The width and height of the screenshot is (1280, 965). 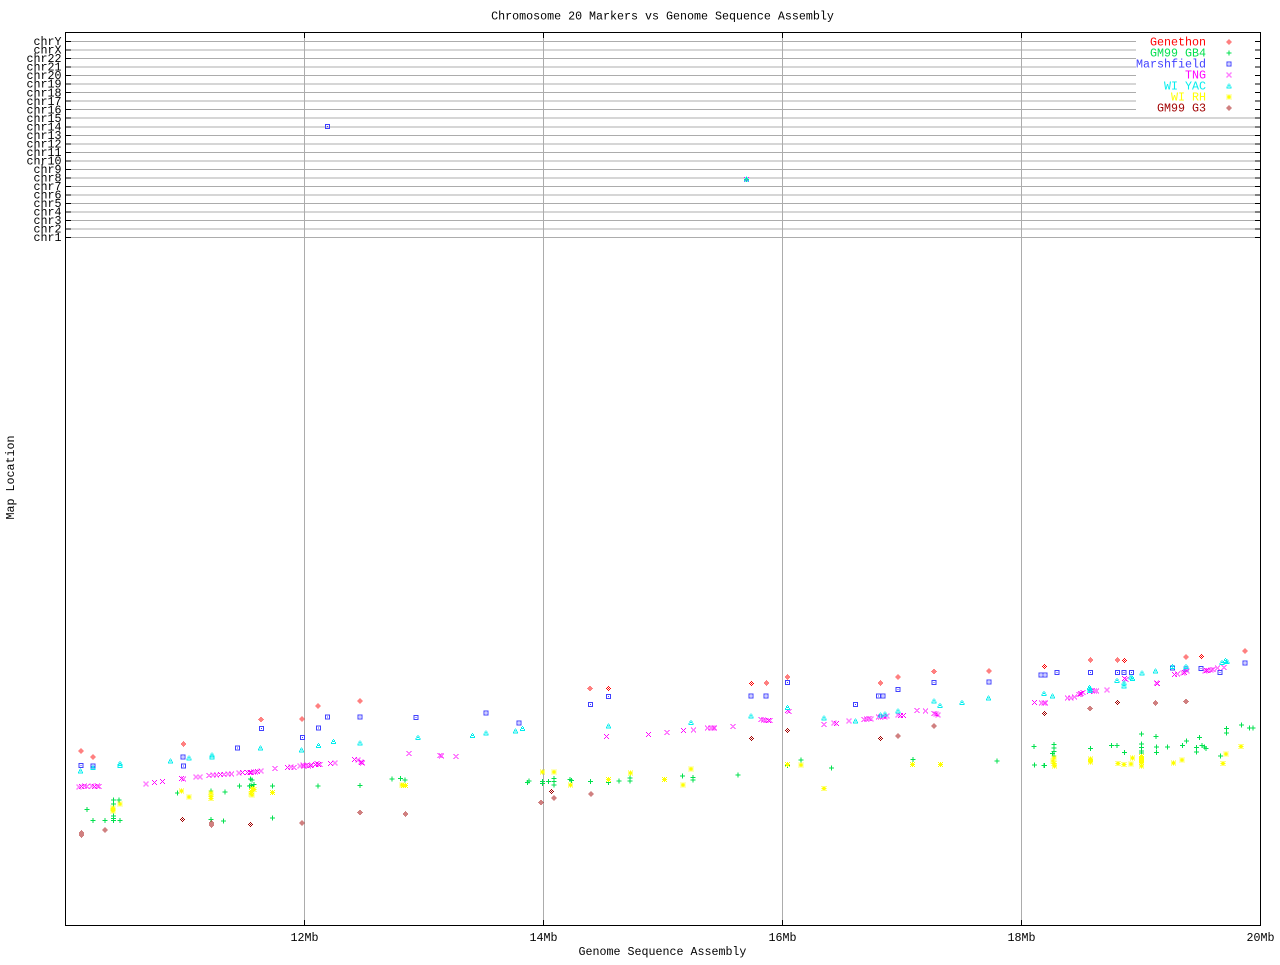 What do you see at coordinates (44, 85) in the screenshot?
I see `svg-text: chr19` at bounding box center [44, 85].